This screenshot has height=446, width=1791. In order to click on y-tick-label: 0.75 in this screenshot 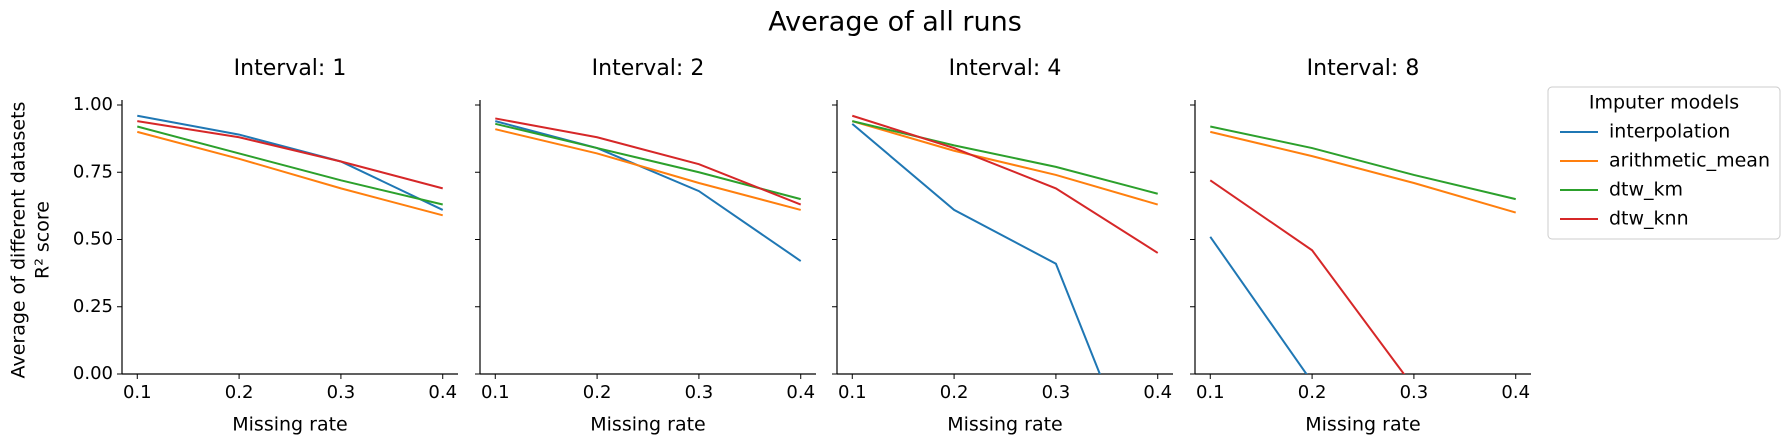, I will do `click(93, 171)`.